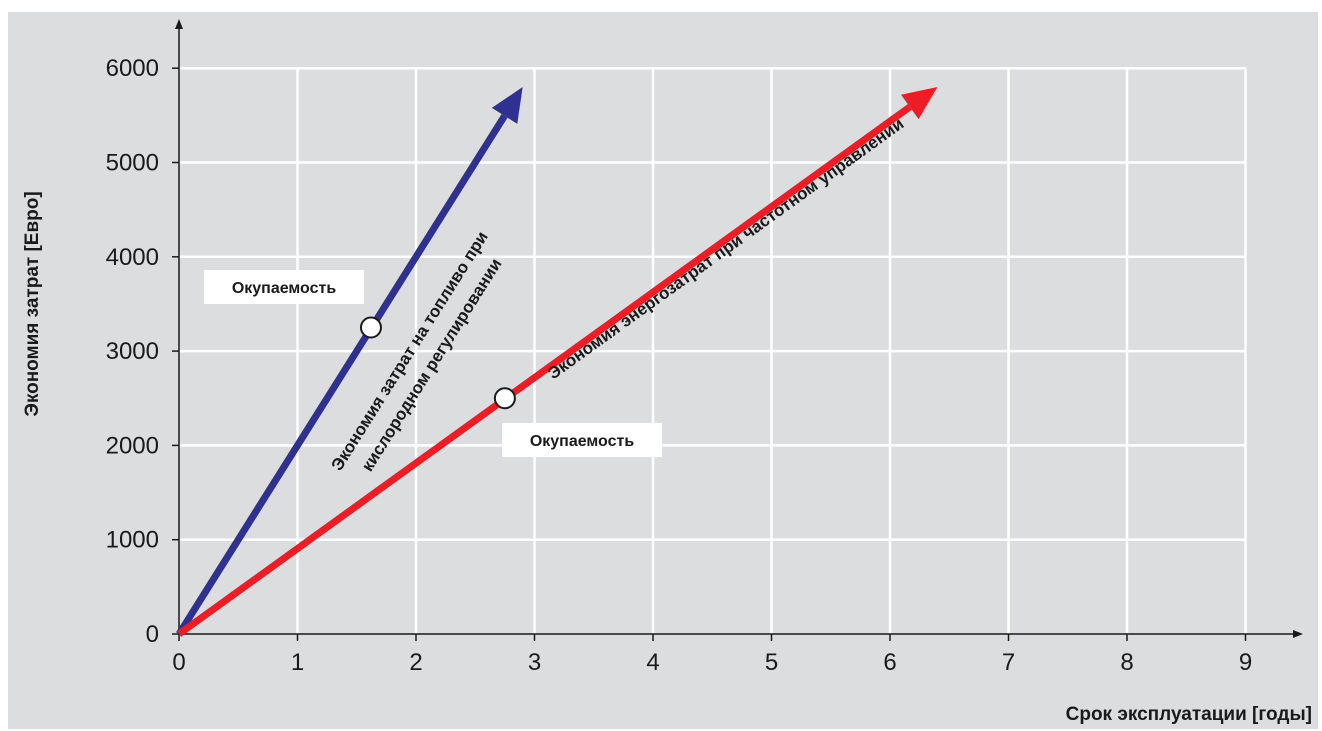 Image resolution: width=1322 pixels, height=731 pixels. Describe the element at coordinates (132, 540) in the screenshot. I see `y-tick-label: 1000` at that location.